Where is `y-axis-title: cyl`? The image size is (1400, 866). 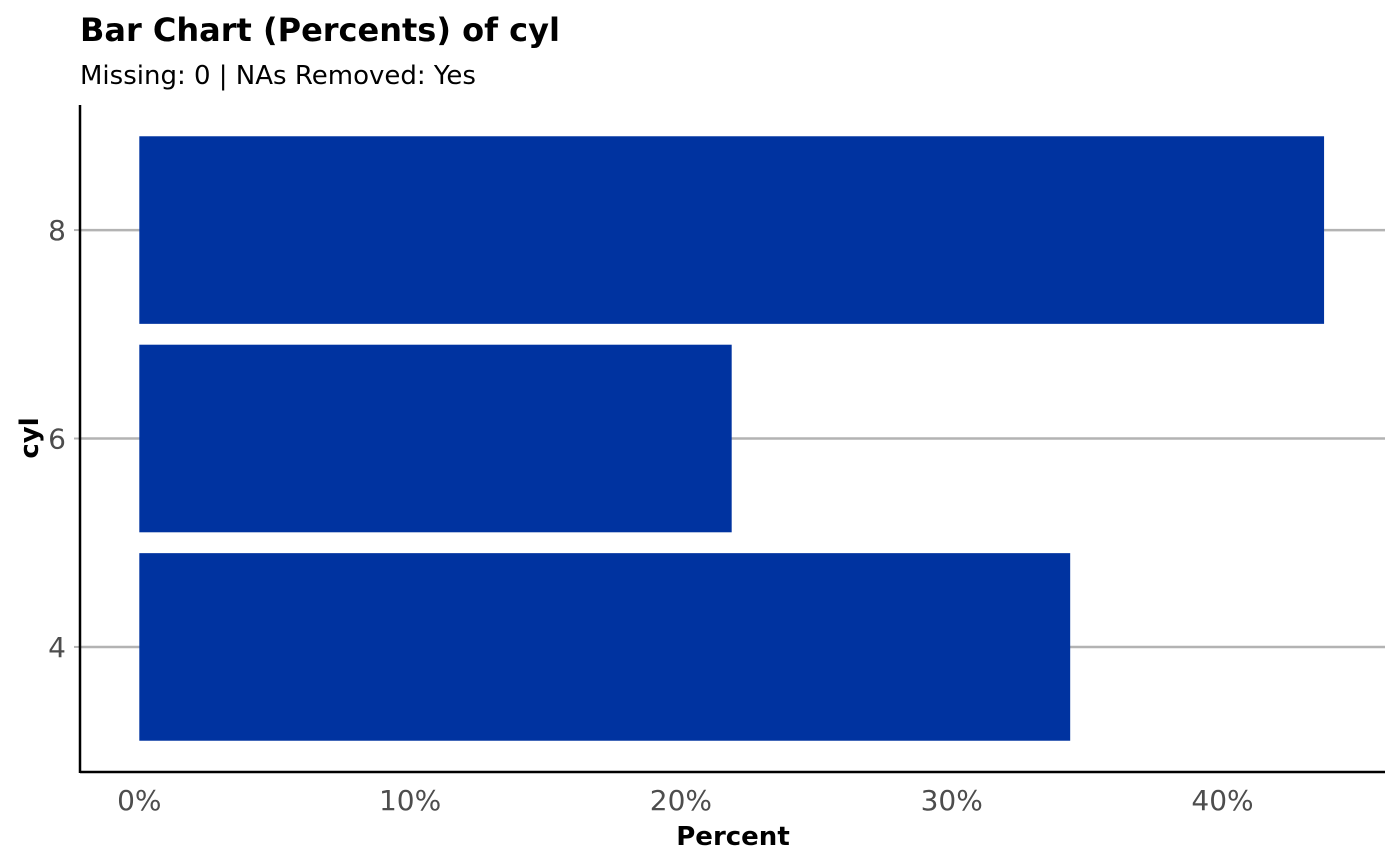
y-axis-title: cyl is located at coordinates (30, 437).